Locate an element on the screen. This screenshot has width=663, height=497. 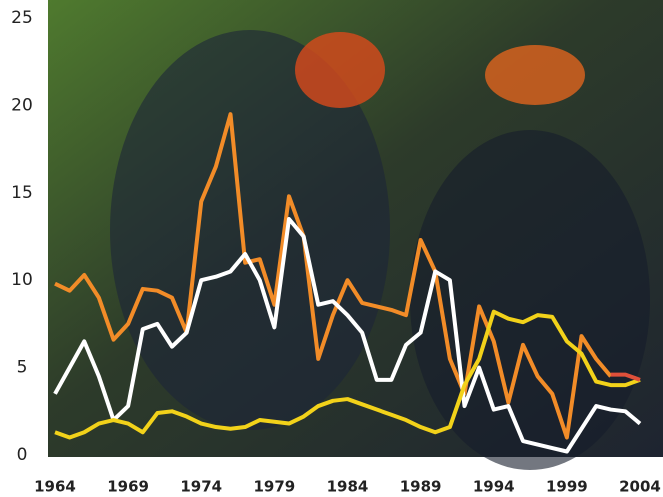
y-tick-label: 10 is located at coordinates (22, 280).